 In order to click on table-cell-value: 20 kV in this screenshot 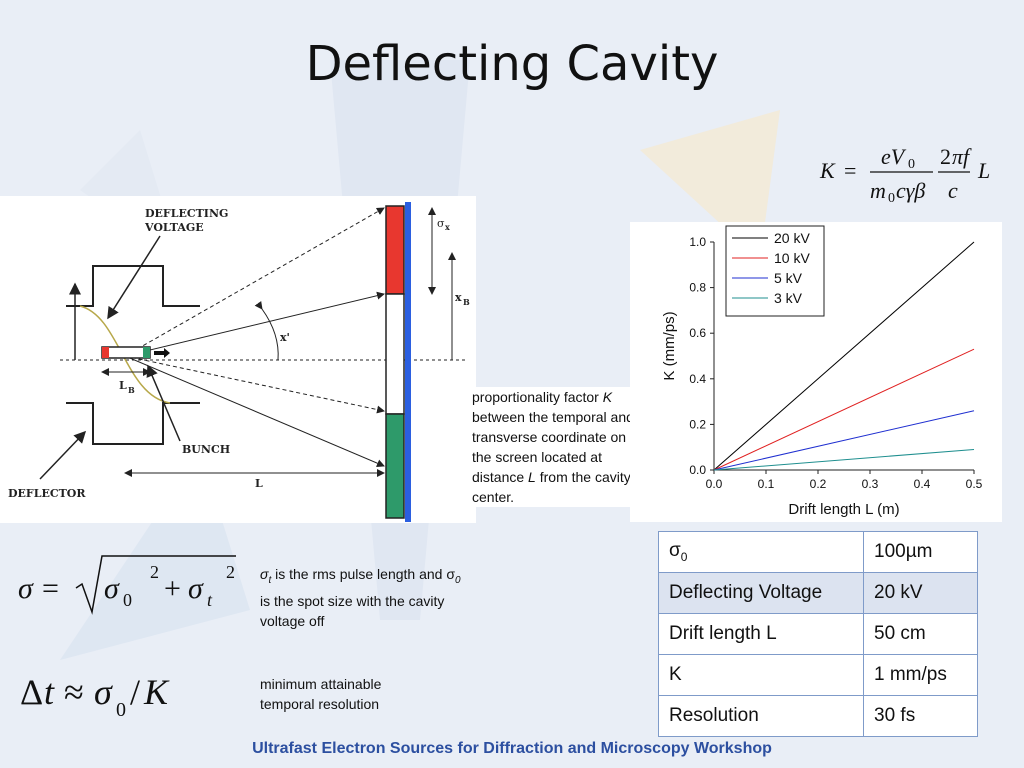, I will do `click(920, 593)`.